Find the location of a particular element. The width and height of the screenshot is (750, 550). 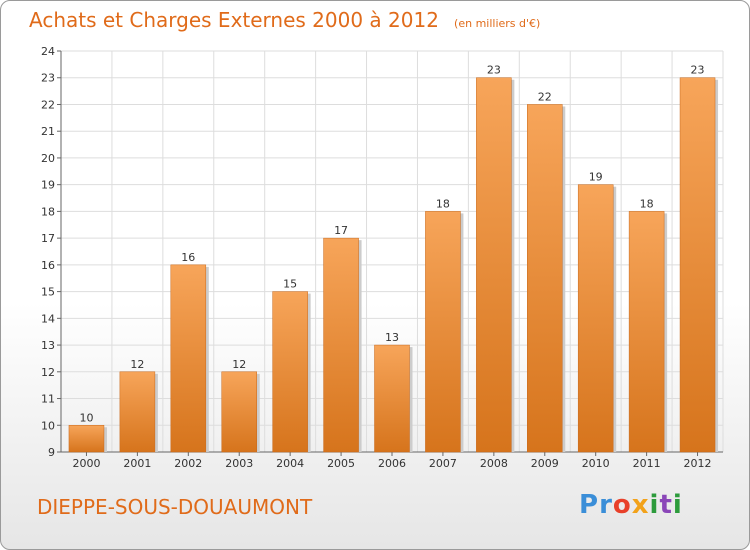

bar-2001 is located at coordinates (137, 412).